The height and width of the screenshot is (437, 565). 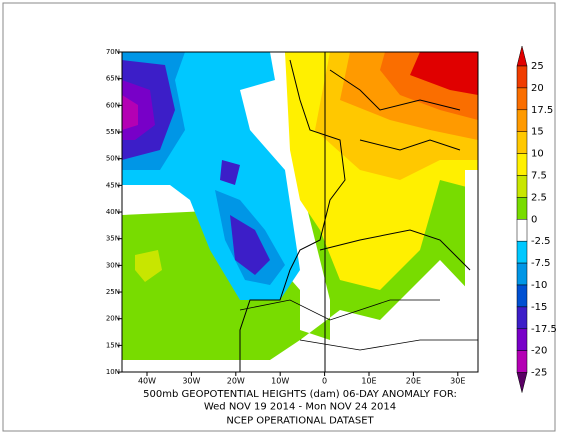 What do you see at coordinates (113, 265) in the screenshot?
I see `lat-label: 30N` at bounding box center [113, 265].